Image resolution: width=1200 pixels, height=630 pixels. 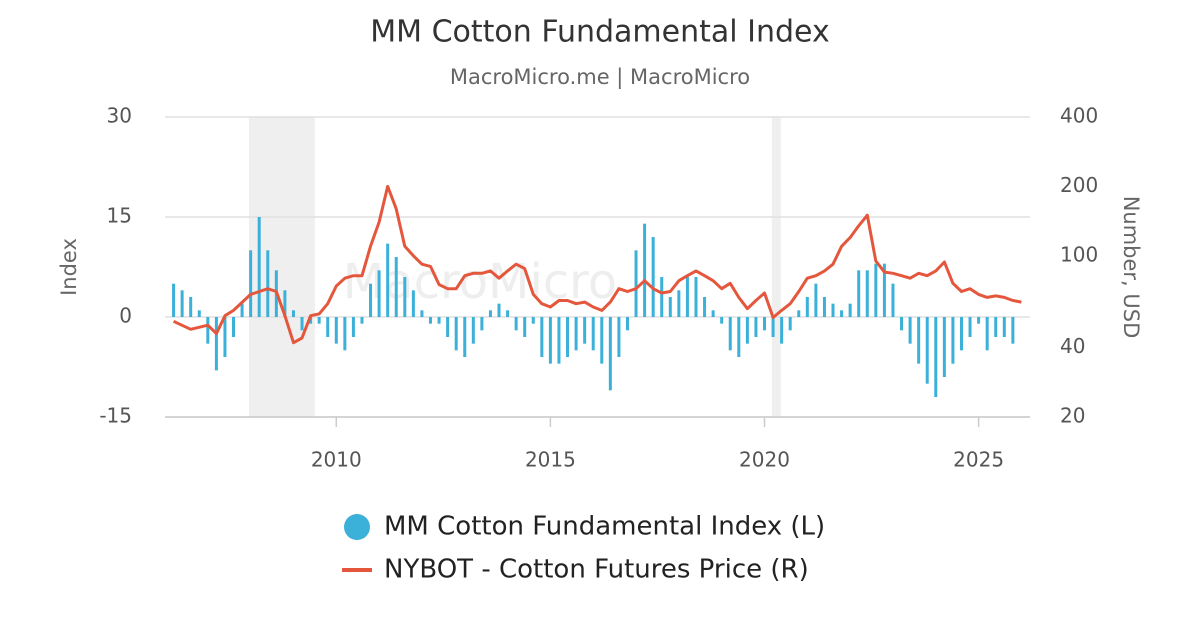 I want to click on y2-tick-label: 100, so click(x=1079, y=254).